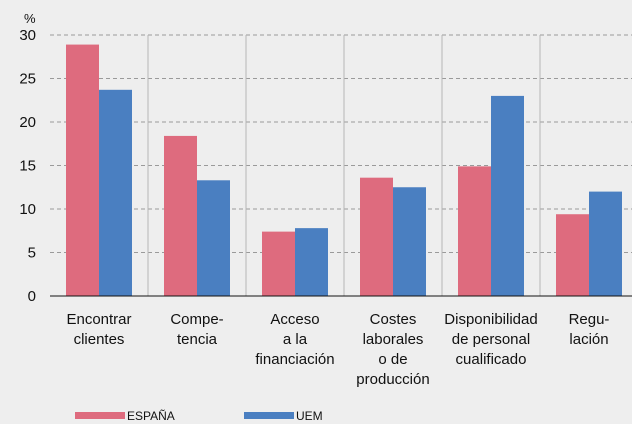 The width and height of the screenshot is (632, 424). What do you see at coordinates (572, 255) in the screenshot?
I see `bar-españa-5` at bounding box center [572, 255].